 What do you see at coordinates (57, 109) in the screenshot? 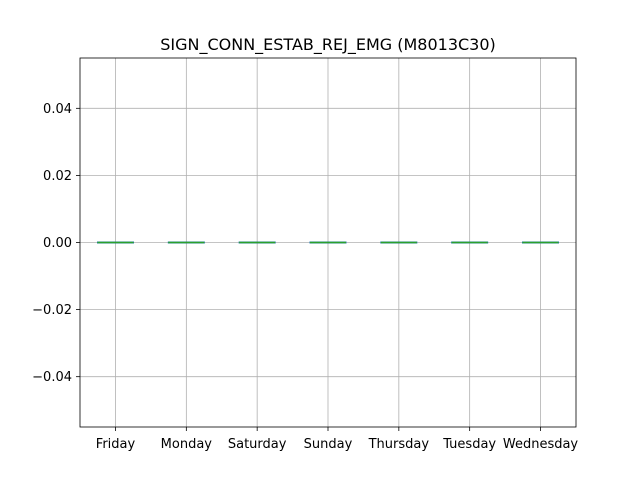
I see `y-tick-label: 0.04` at bounding box center [57, 109].